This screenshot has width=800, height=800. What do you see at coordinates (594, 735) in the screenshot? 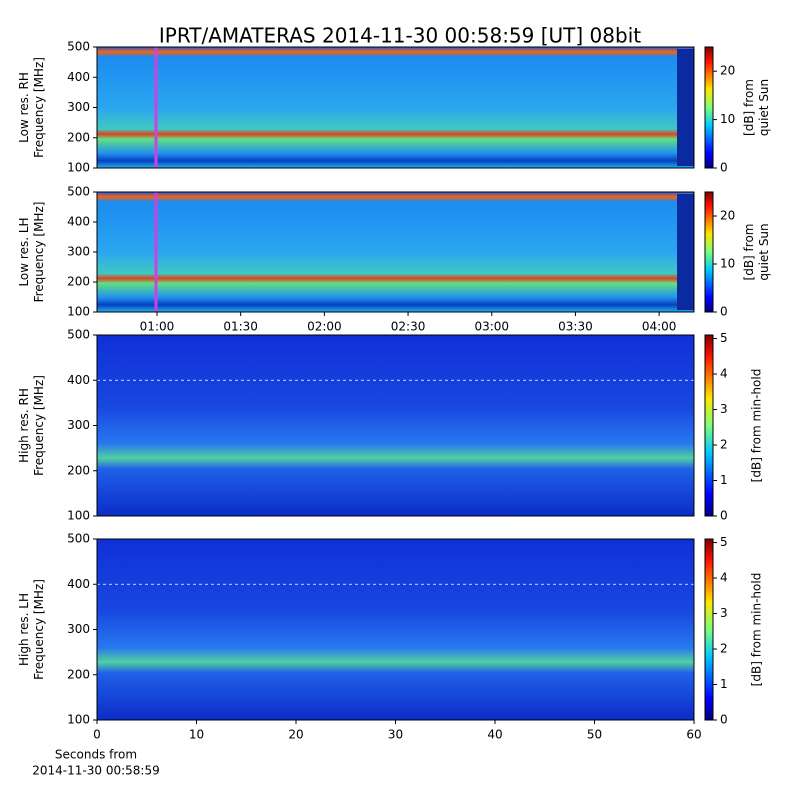
I see `x-tick-label: 50` at bounding box center [594, 735].